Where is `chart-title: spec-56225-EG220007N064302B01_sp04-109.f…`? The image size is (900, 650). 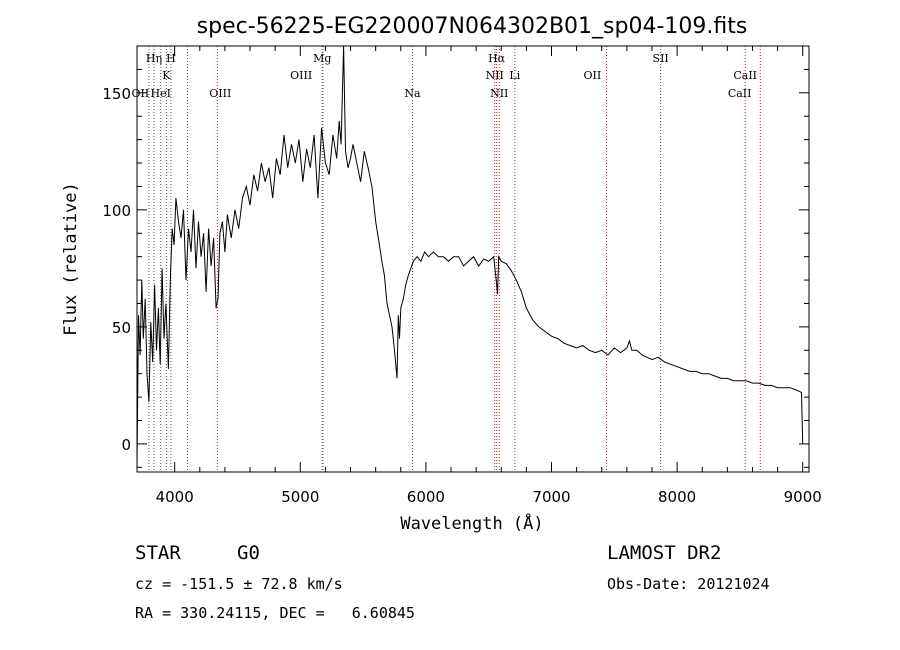
chart-title: spec-56225-EG220007N064302B01_sp04-109.f… is located at coordinates (472, 26).